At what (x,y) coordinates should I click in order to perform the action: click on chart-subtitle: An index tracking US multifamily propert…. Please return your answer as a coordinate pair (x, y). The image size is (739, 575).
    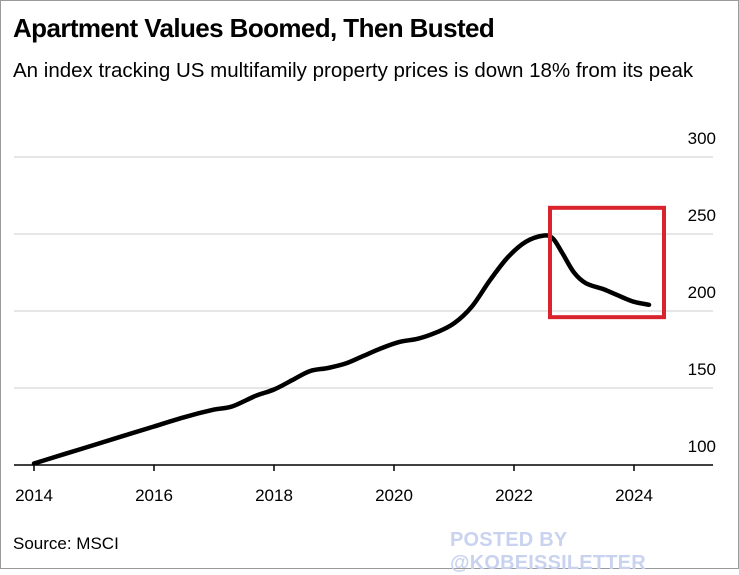
    Looking at the image, I should click on (353, 70).